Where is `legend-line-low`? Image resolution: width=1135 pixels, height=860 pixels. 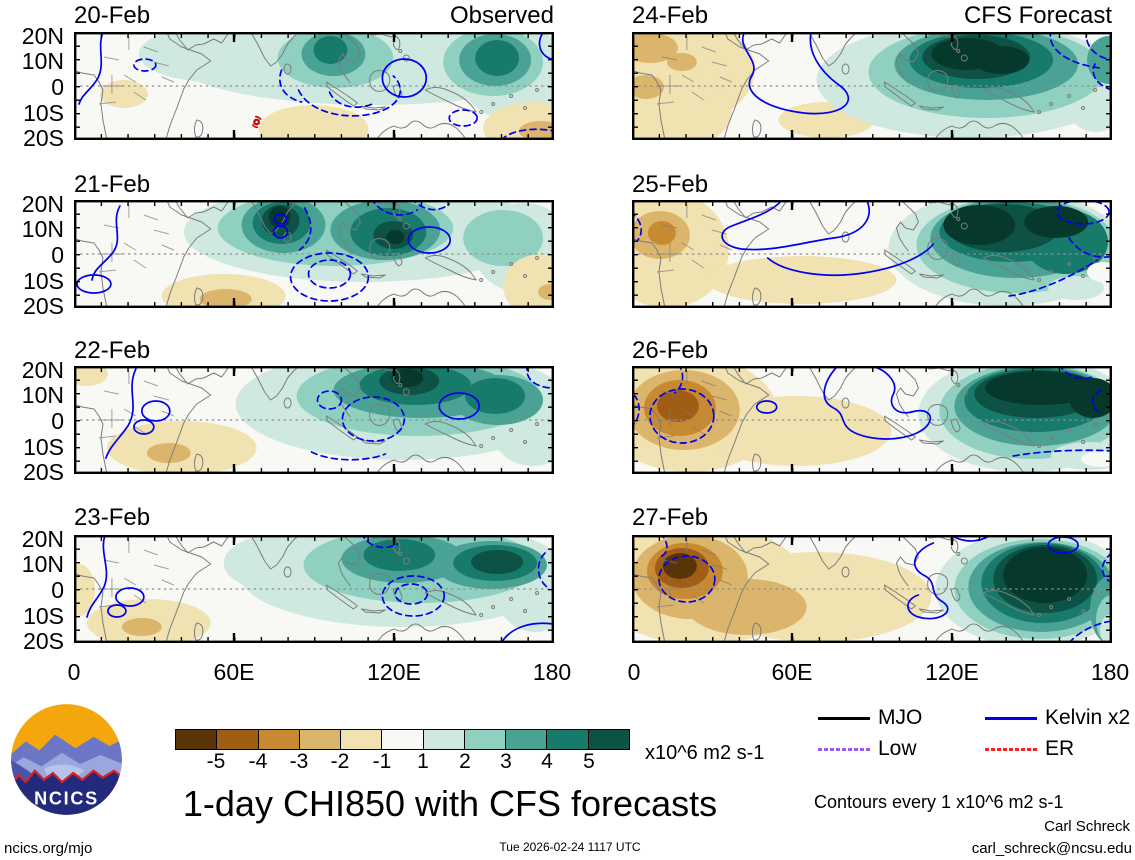
legend-line-low is located at coordinates (844, 749).